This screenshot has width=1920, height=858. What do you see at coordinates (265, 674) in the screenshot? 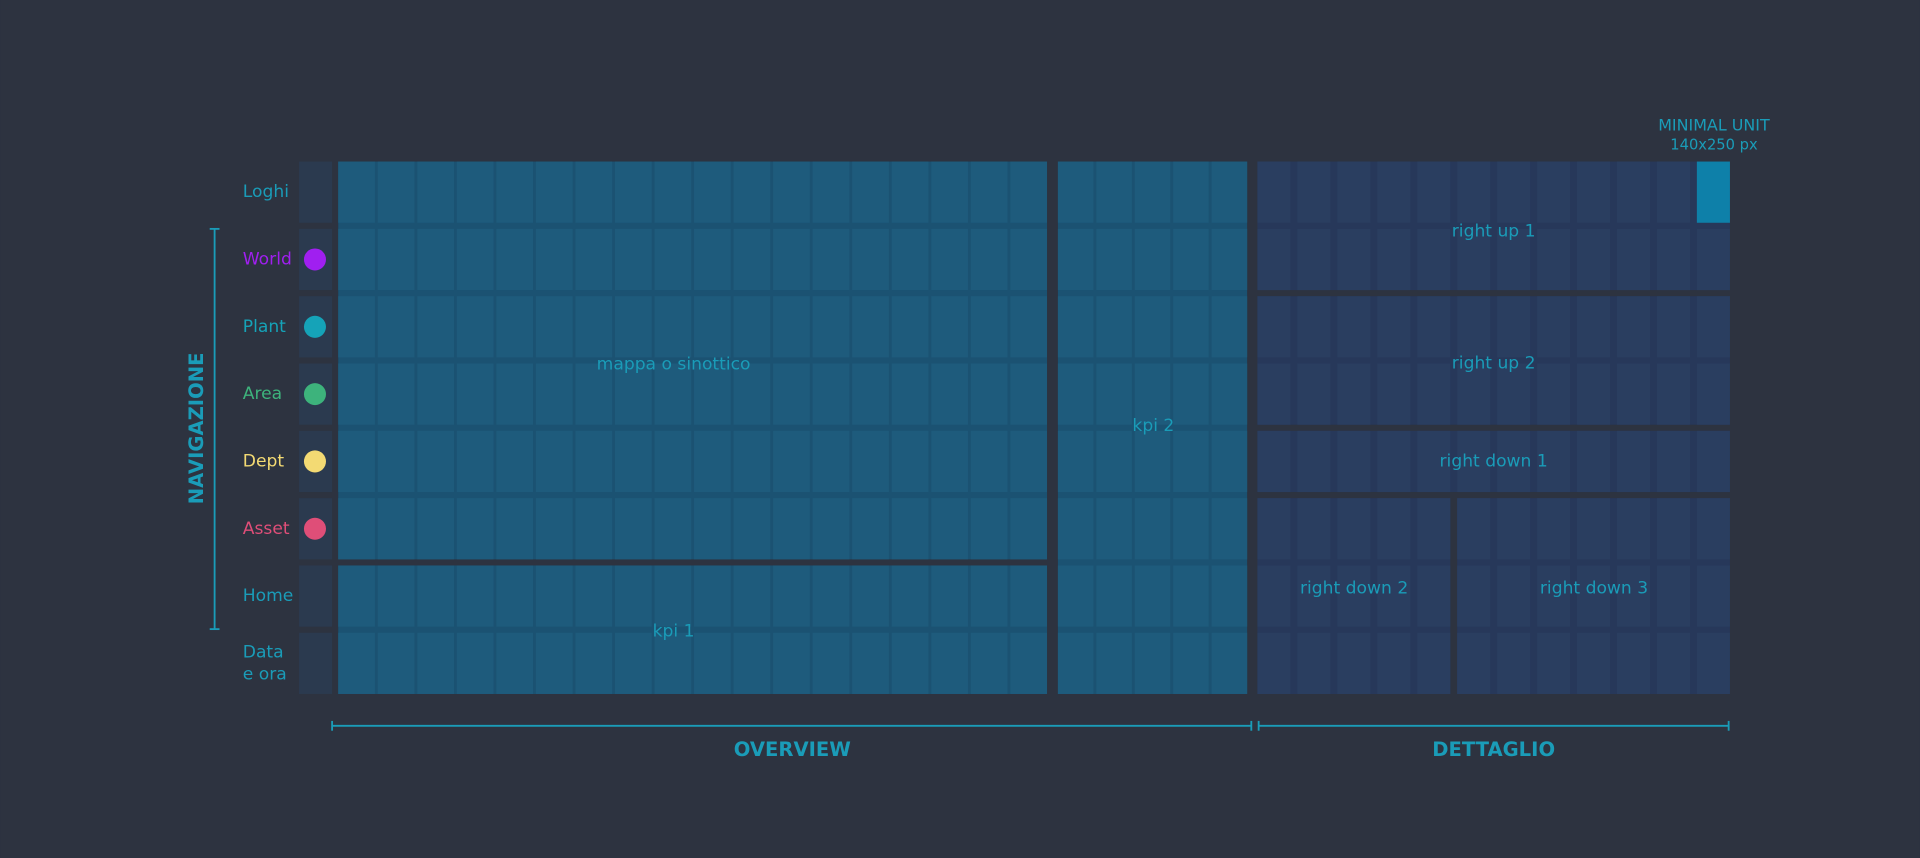
I see `nav-label: e ora` at bounding box center [265, 674].